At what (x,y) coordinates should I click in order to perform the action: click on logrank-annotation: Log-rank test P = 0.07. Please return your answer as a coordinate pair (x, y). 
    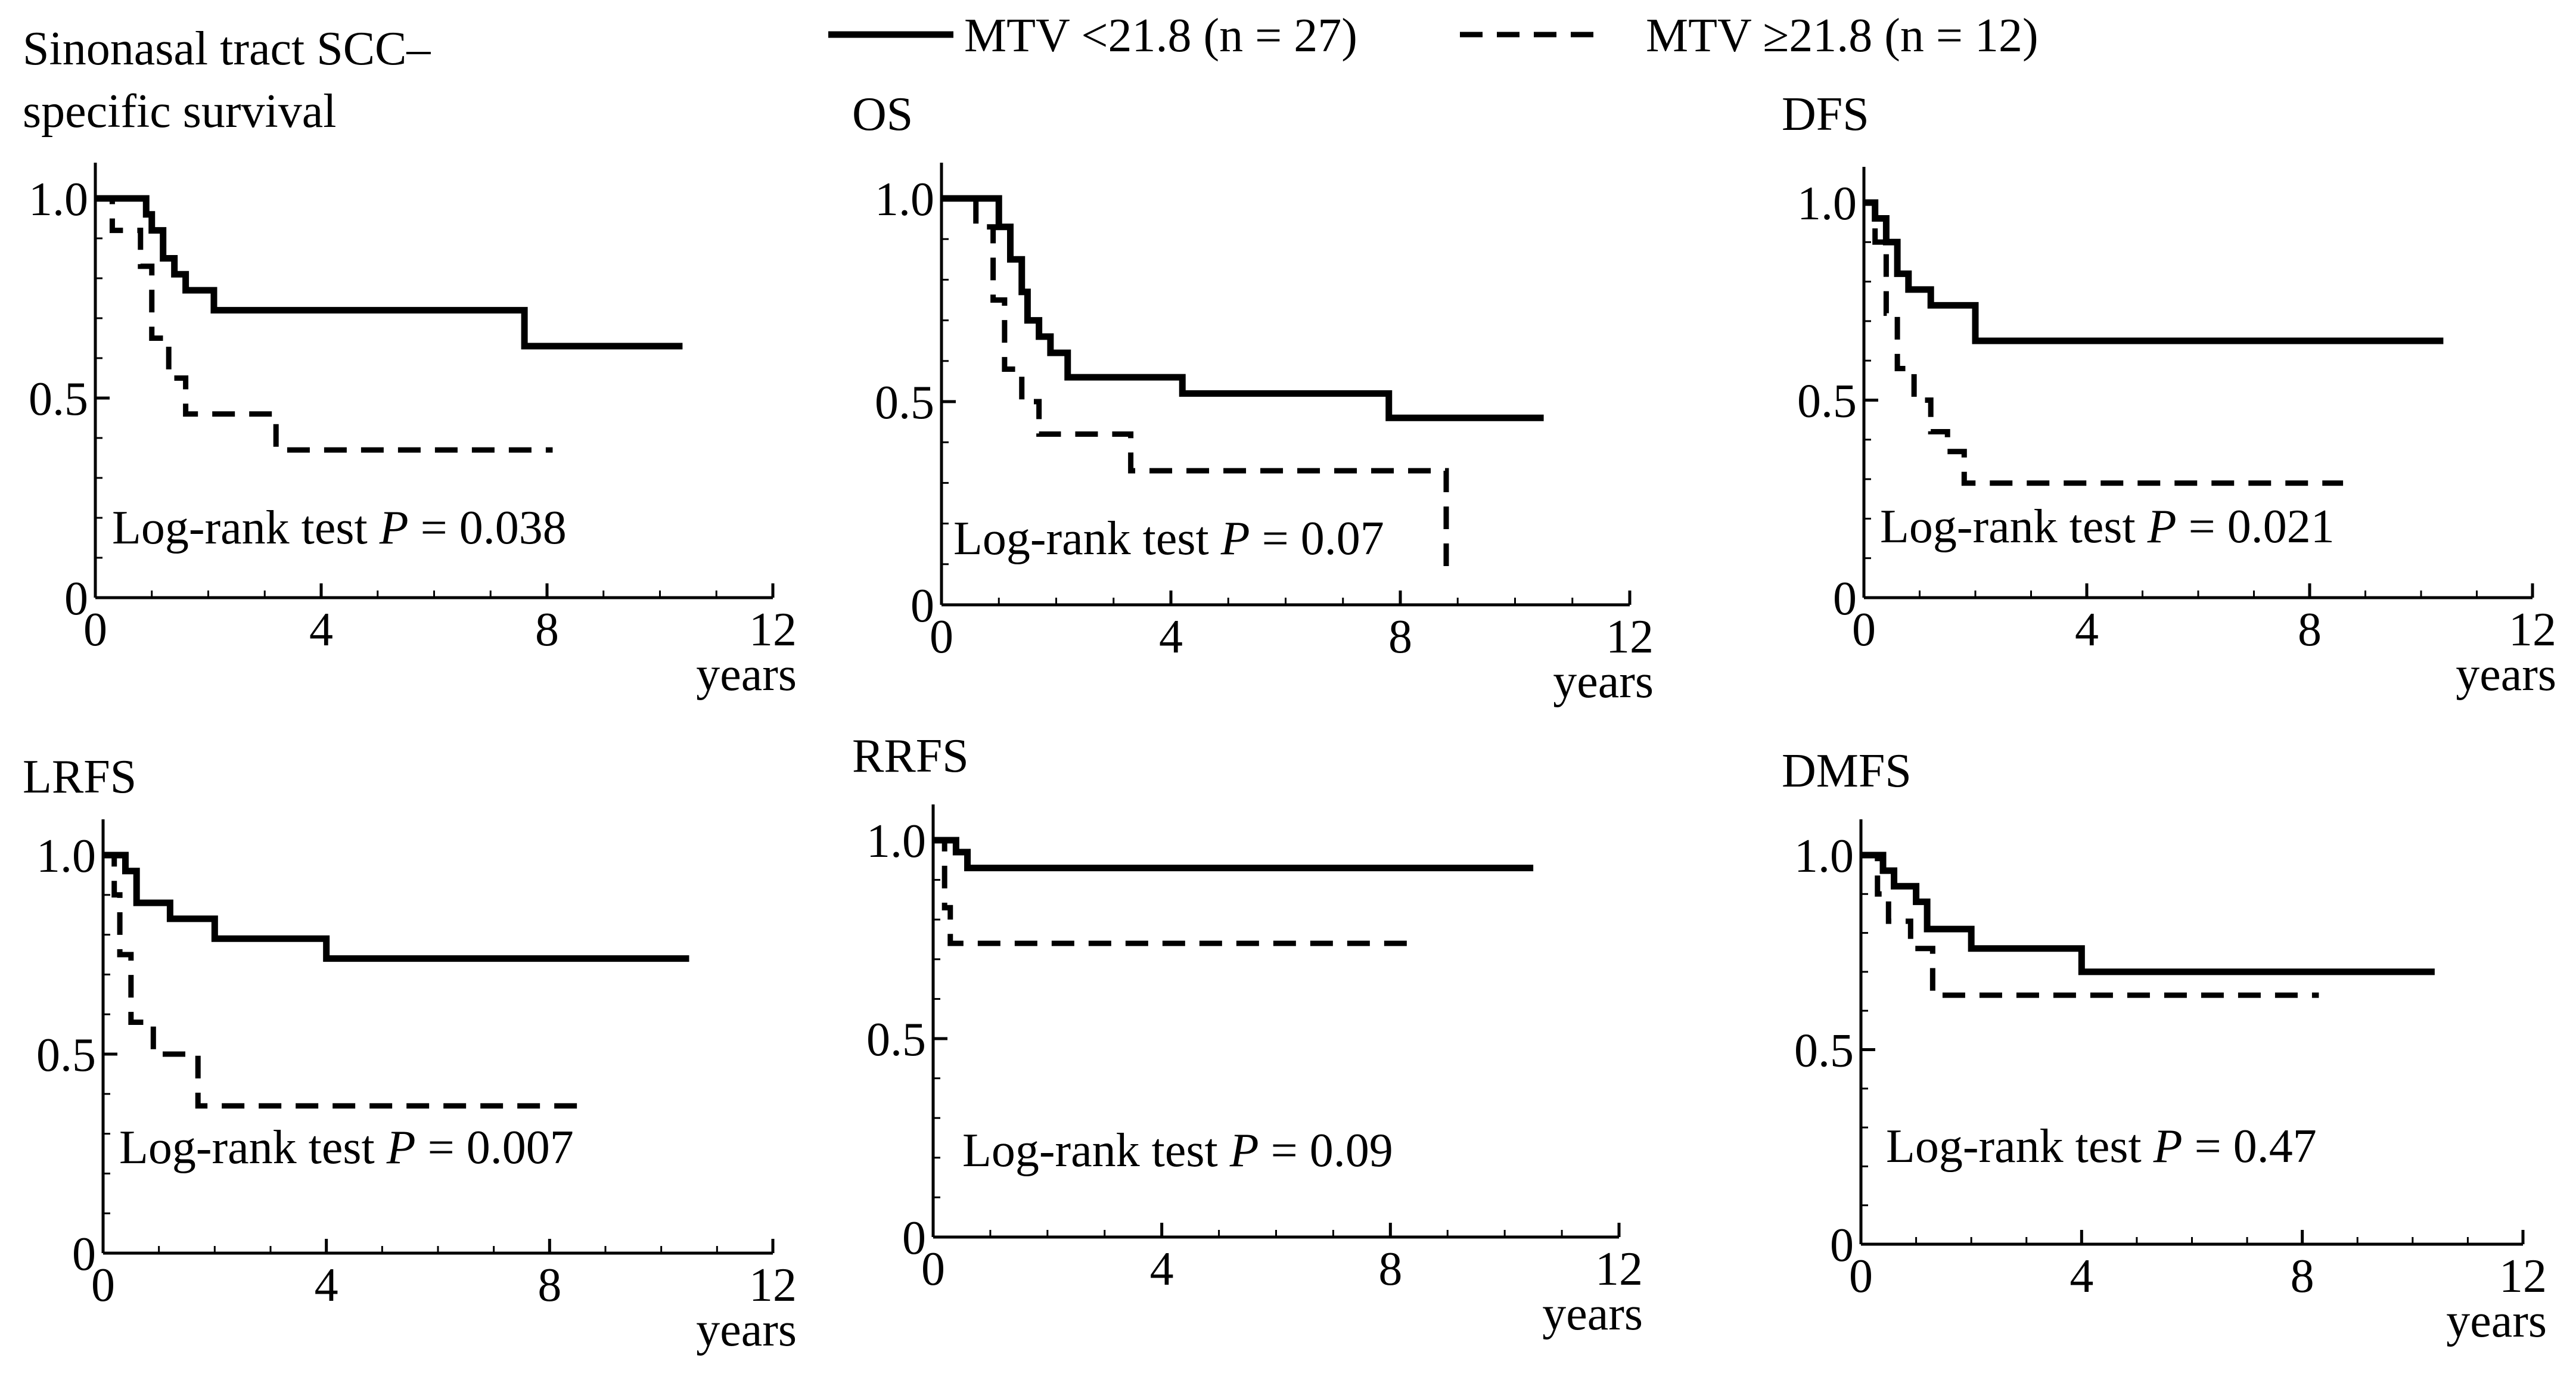
    Looking at the image, I should click on (1168, 538).